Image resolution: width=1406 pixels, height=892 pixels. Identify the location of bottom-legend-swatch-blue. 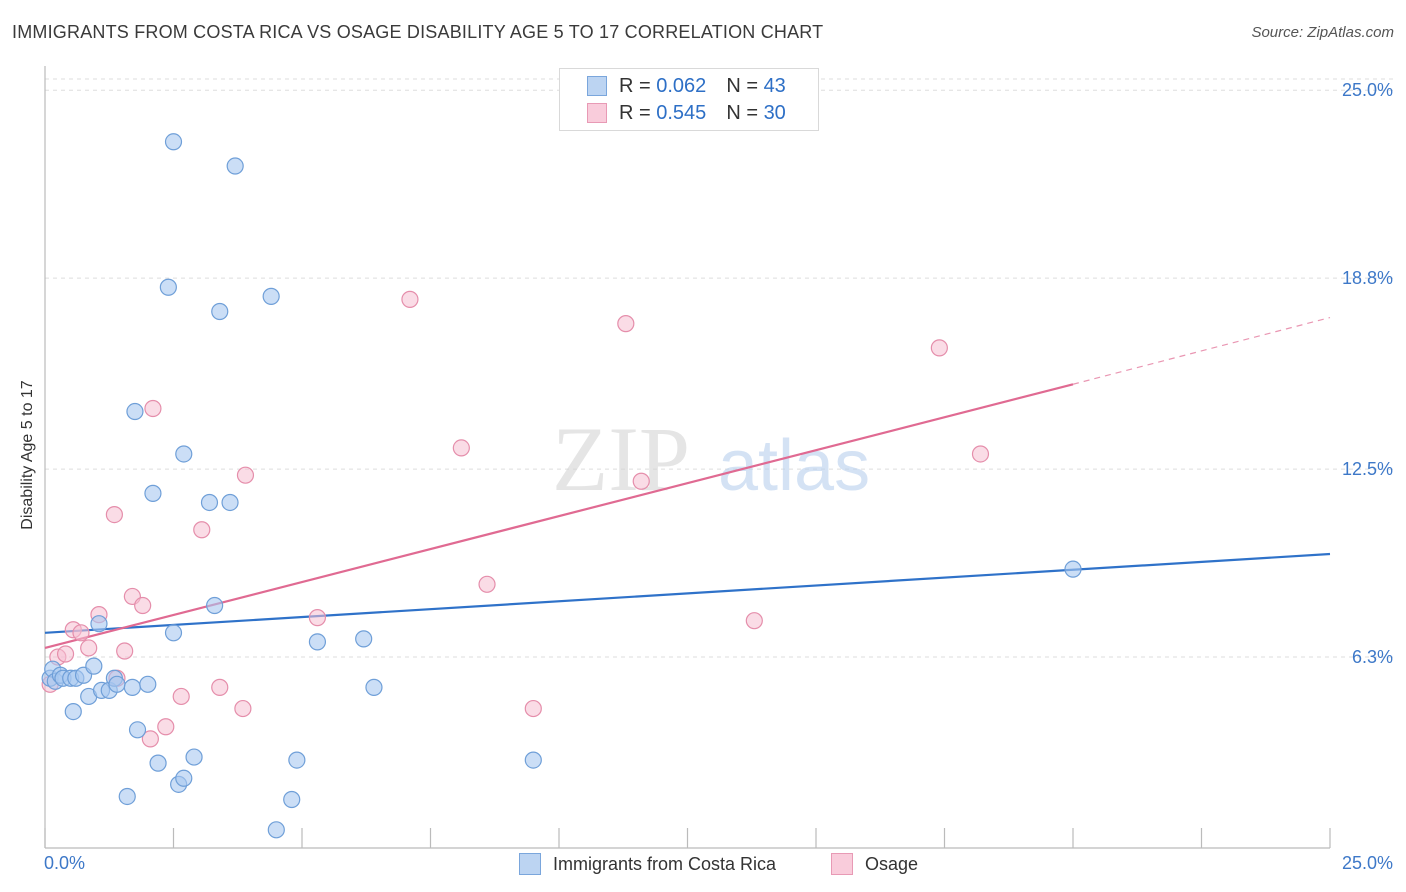
(530, 864).